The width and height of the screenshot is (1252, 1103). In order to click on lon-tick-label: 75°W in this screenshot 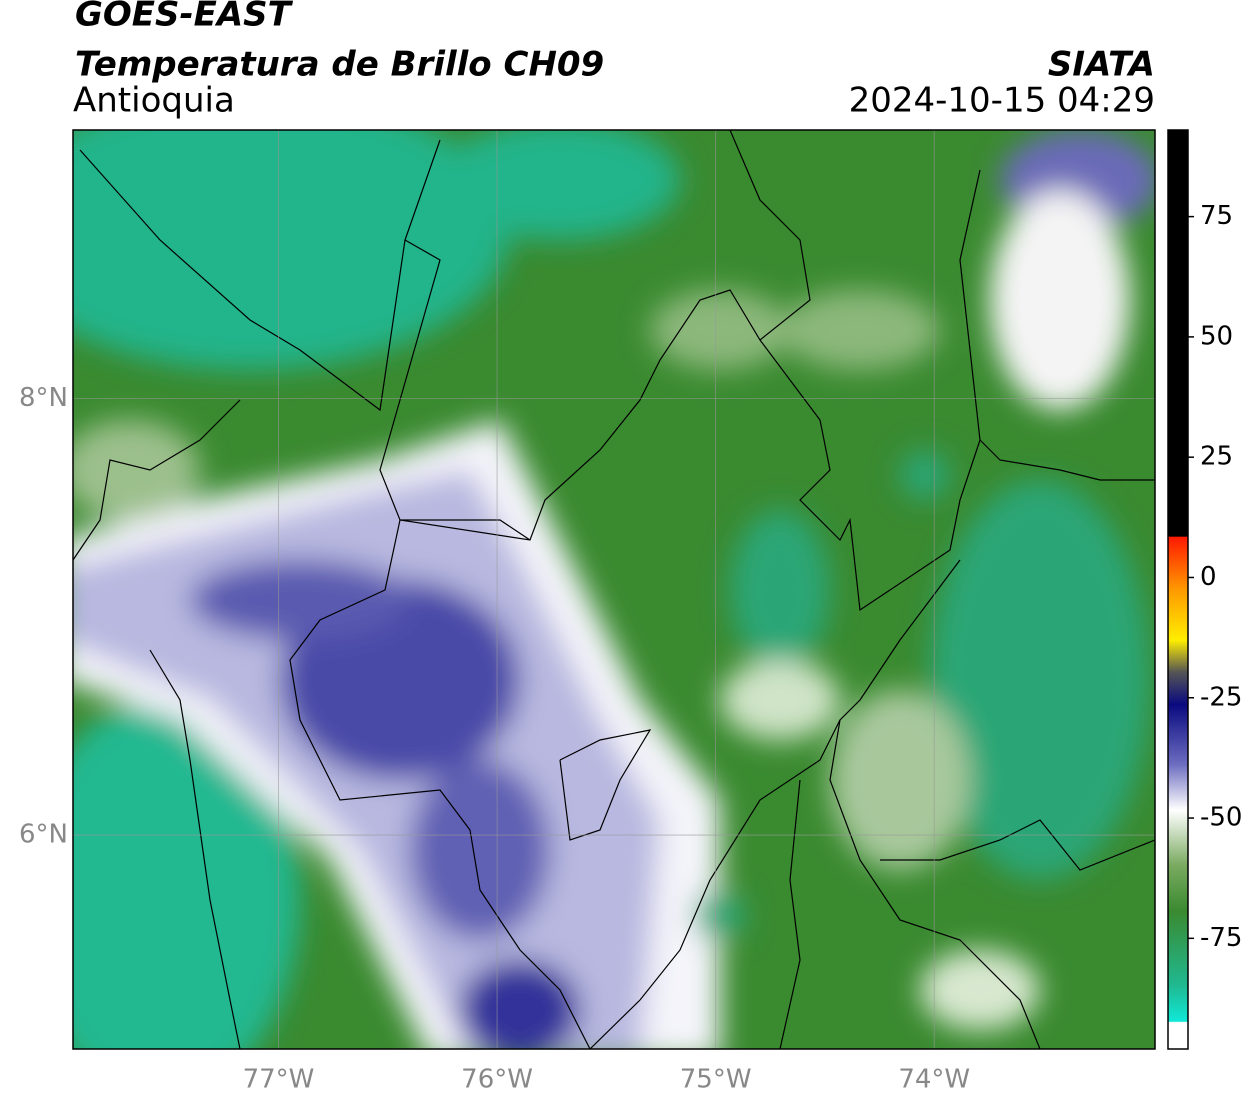, I will do `click(716, 1080)`.